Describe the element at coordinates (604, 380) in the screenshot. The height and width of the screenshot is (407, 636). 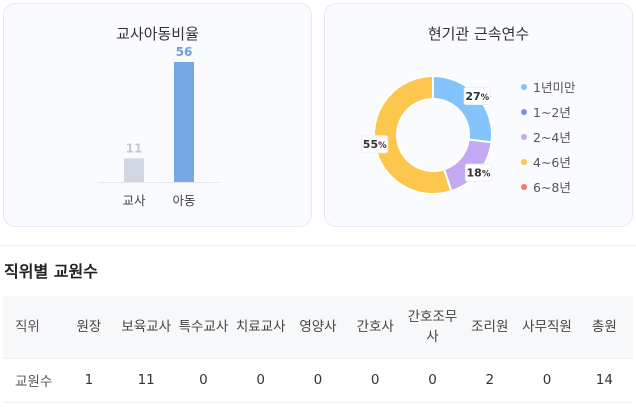
I see `table-cell: 14` at that location.